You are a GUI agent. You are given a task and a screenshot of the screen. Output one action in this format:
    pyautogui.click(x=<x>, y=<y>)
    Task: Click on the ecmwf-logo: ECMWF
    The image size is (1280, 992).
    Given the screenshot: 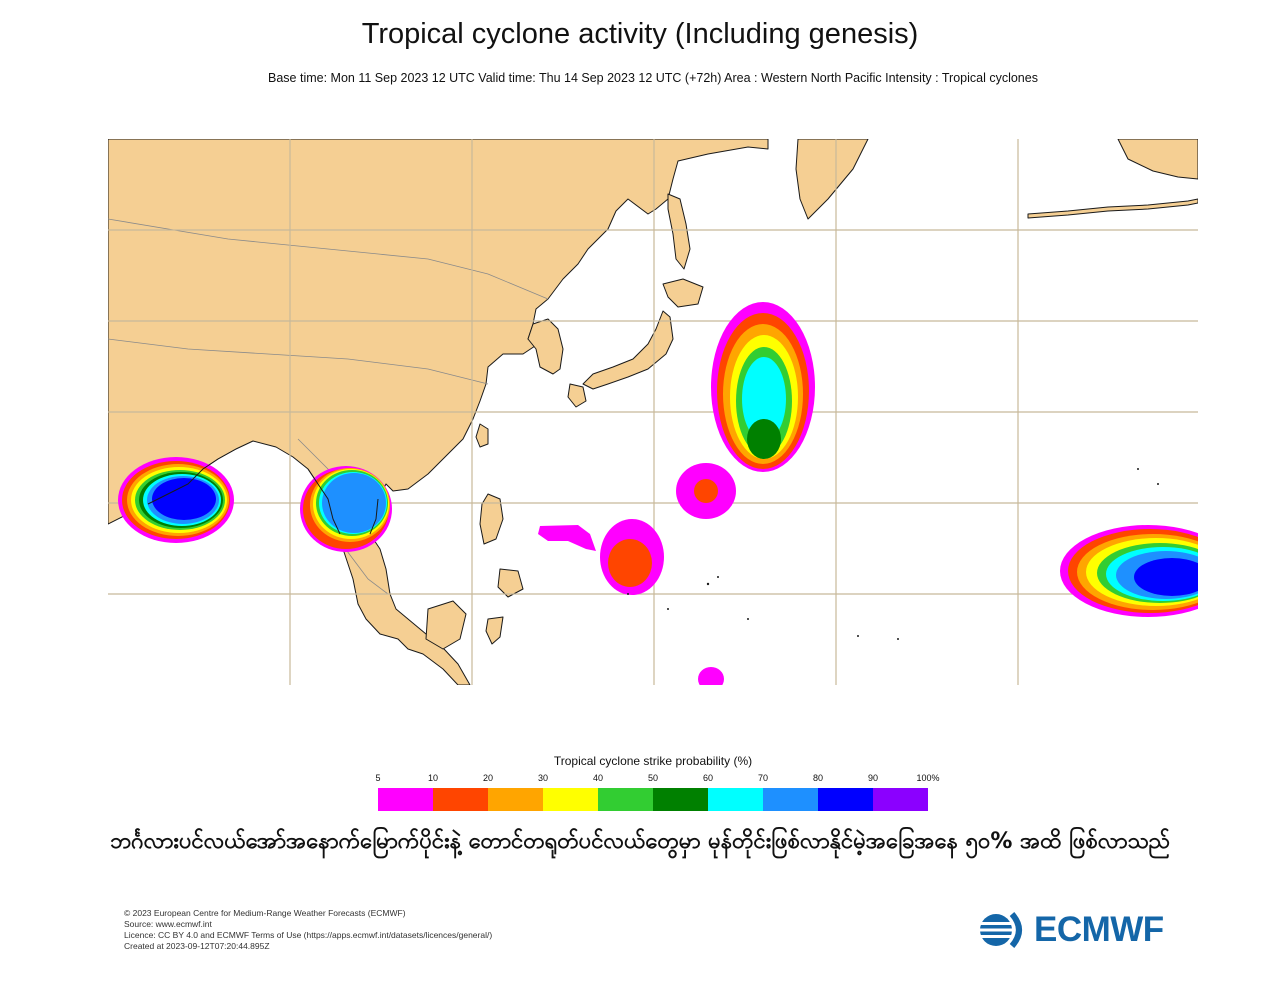 What is the action you would take?
    pyautogui.click(x=1071, y=930)
    